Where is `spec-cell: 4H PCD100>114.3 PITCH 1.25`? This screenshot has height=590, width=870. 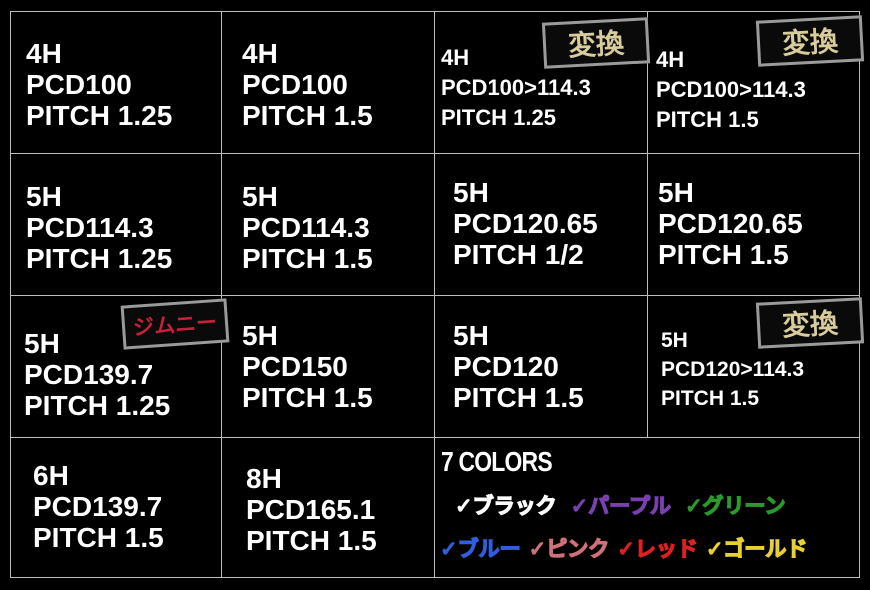
spec-cell: 4H PCD100>114.3 PITCH 1.25 is located at coordinates (516, 88).